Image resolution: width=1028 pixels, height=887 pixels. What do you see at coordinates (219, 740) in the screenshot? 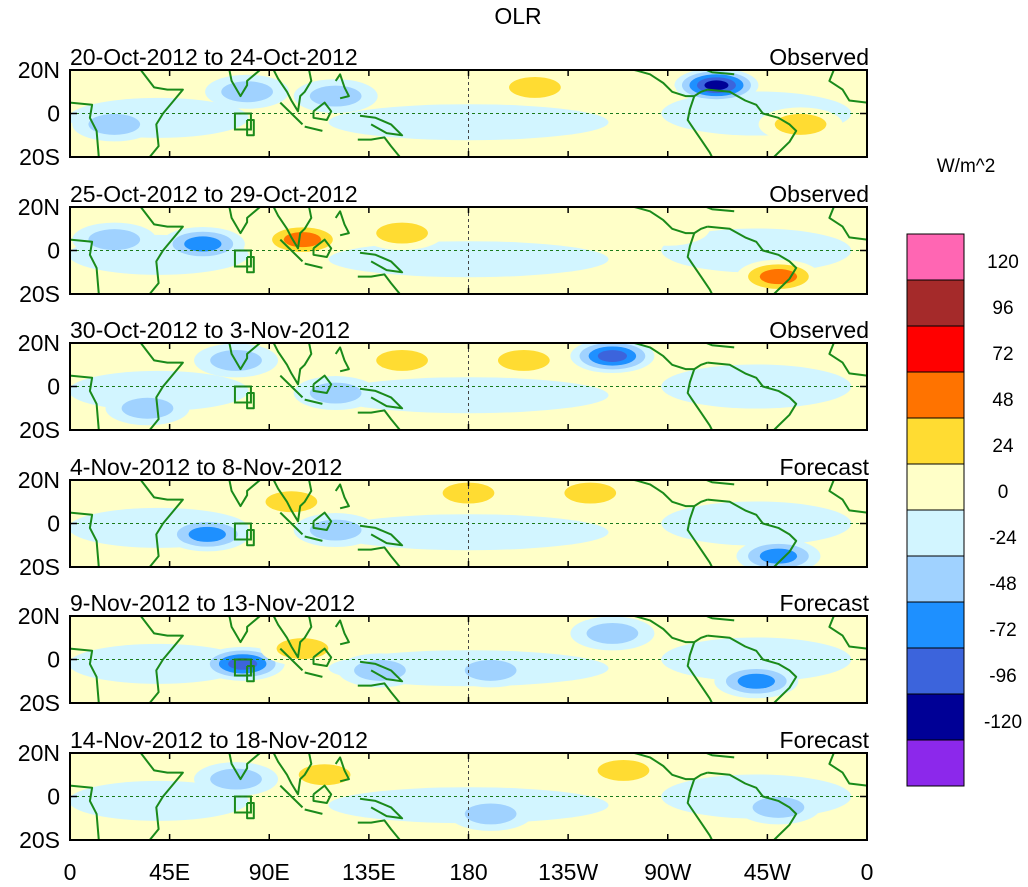
I see `panel-period: 14-Nov-2012 to 18-Nov-2012` at bounding box center [219, 740].